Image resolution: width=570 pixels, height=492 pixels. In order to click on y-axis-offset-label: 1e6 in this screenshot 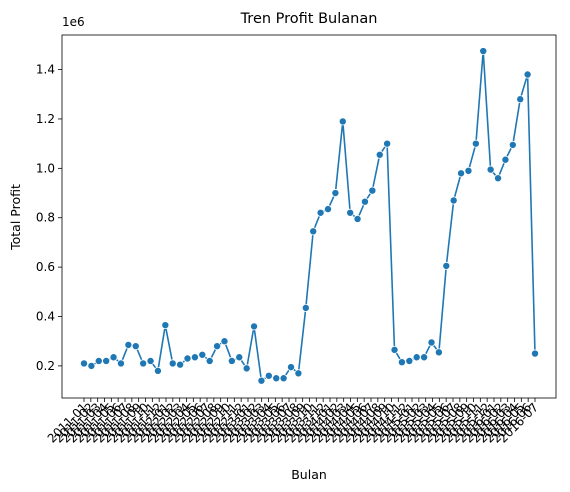, I will do `click(73, 22)`.